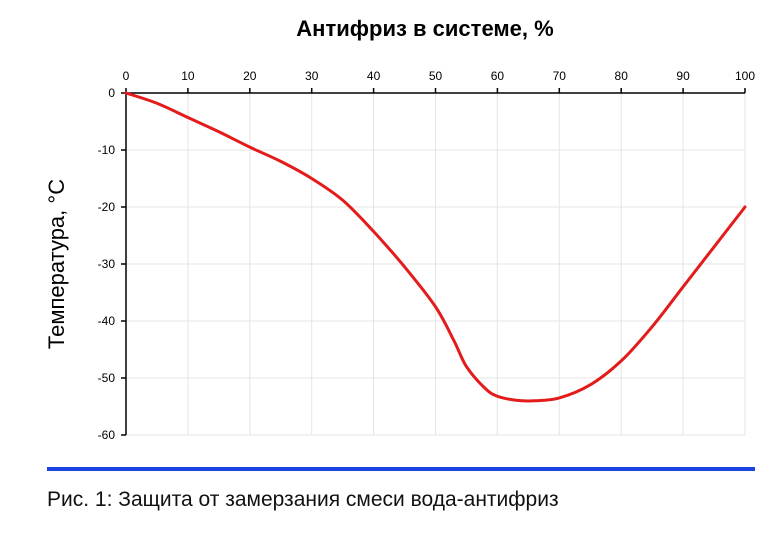 This screenshot has width=782, height=555. Describe the element at coordinates (745, 76) in the screenshot. I see `x-tick-label: 100` at that location.